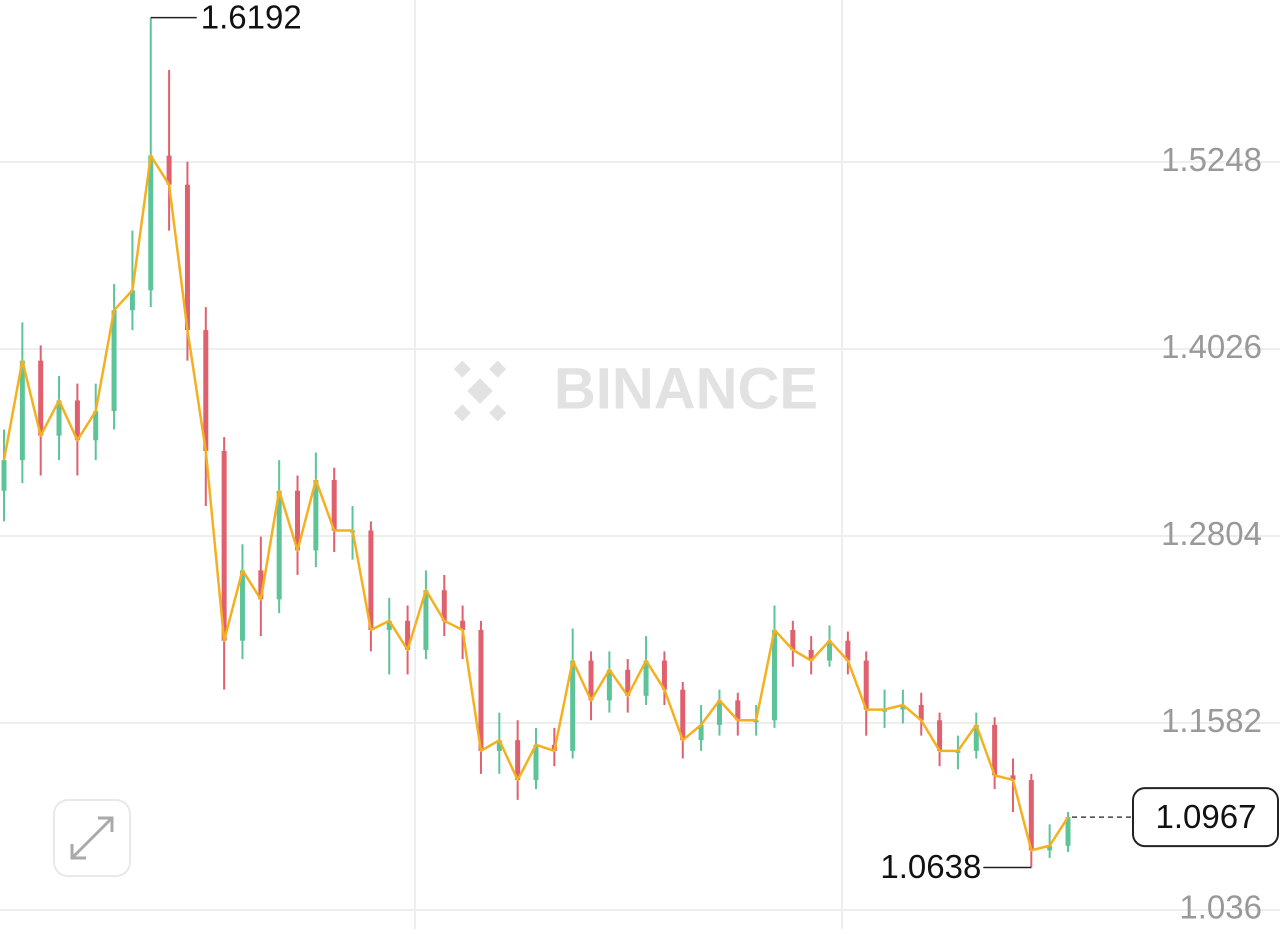 The image size is (1280, 934). Describe the element at coordinates (1211, 720) in the screenshot. I see `y-tick-label: 1.1582` at that location.